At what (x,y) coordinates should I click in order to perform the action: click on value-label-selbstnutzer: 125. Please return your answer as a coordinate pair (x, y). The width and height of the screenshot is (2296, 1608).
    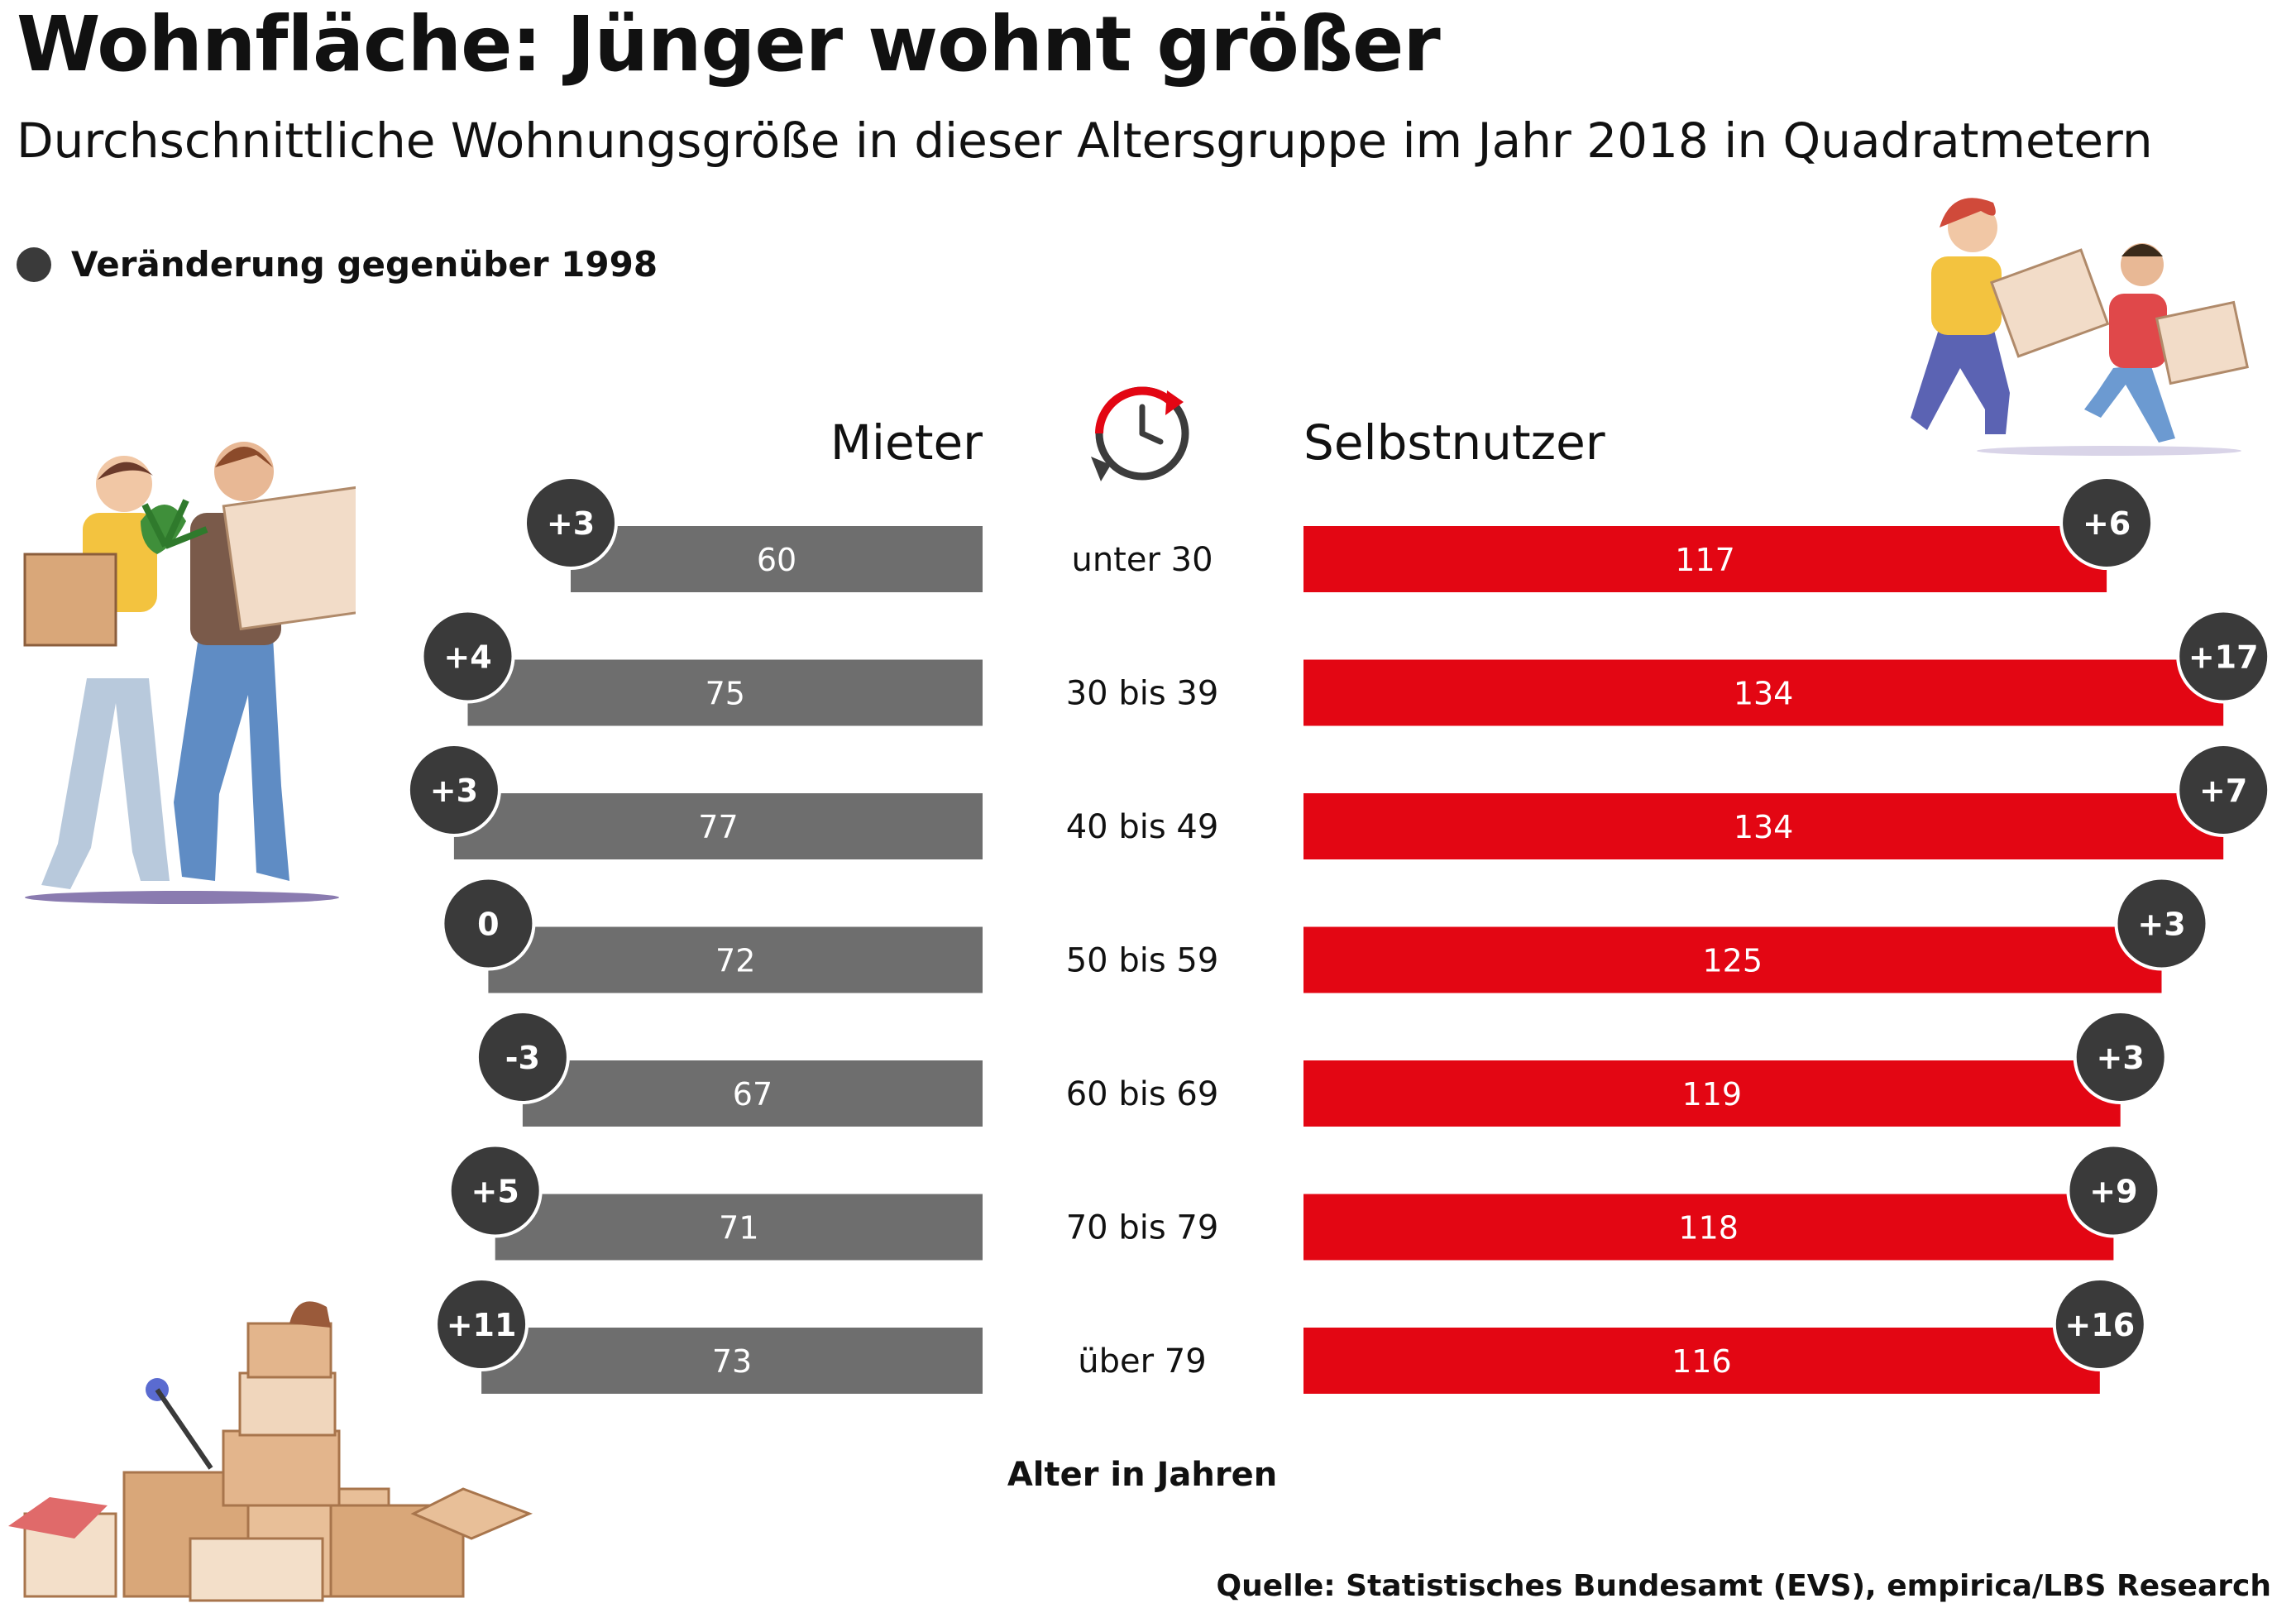
    Looking at the image, I should click on (1733, 961).